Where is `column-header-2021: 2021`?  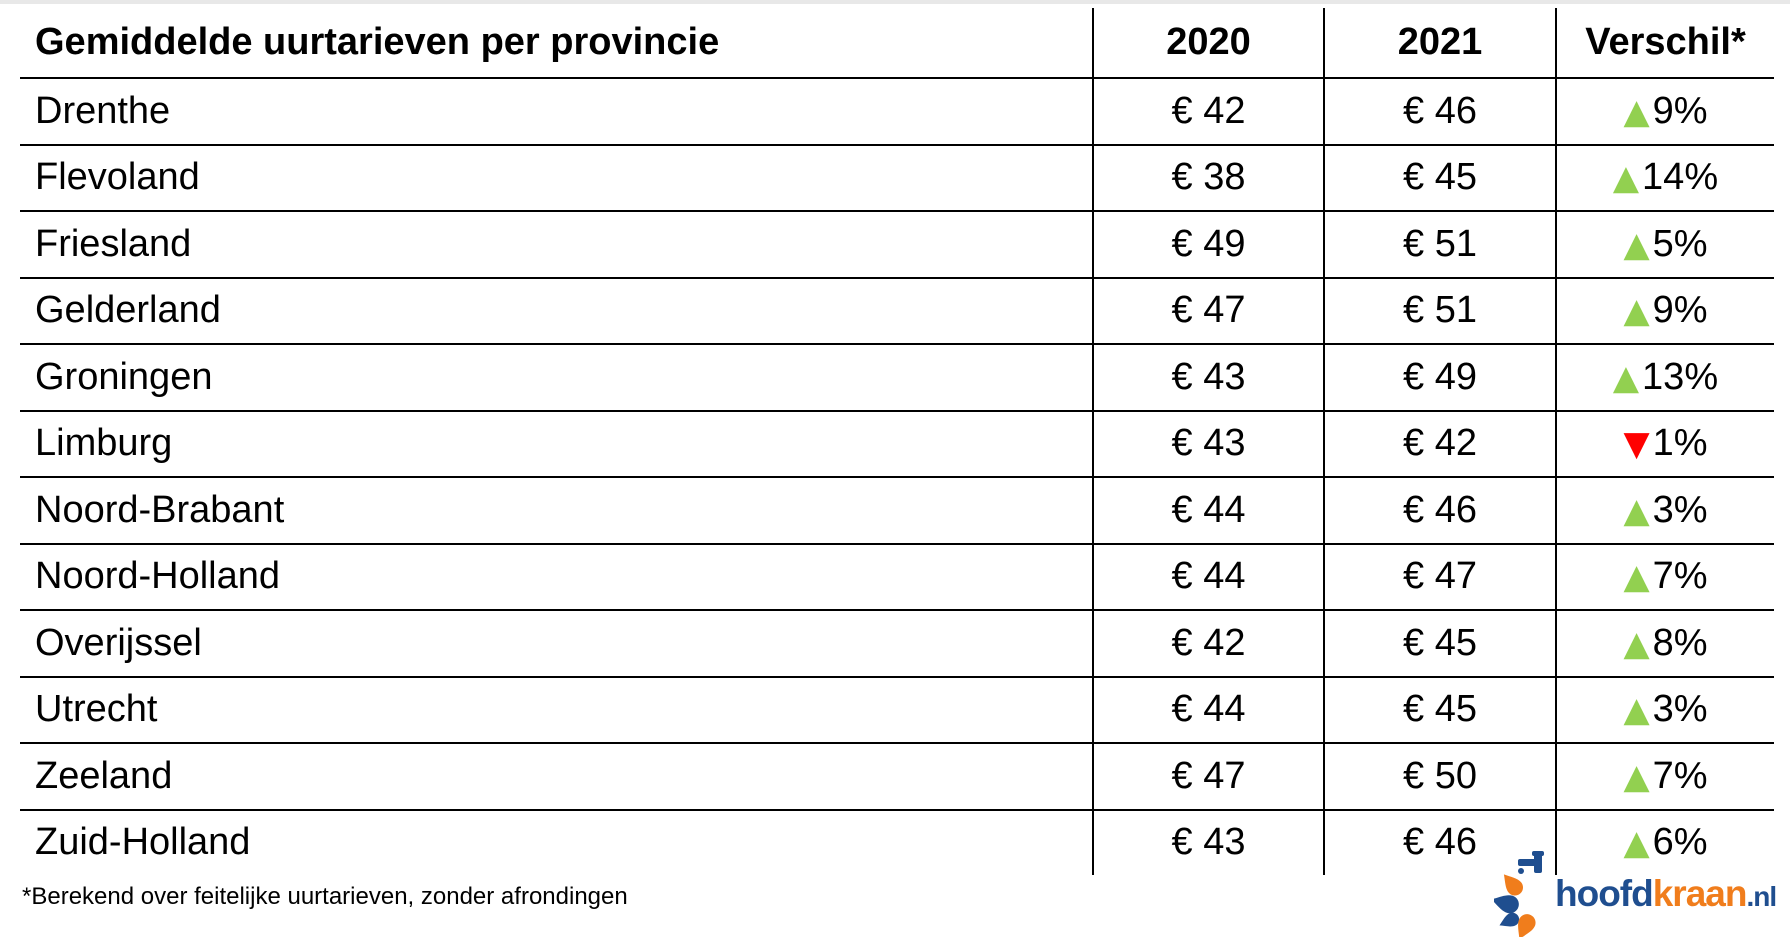 column-header-2021: 2021 is located at coordinates (1439, 43).